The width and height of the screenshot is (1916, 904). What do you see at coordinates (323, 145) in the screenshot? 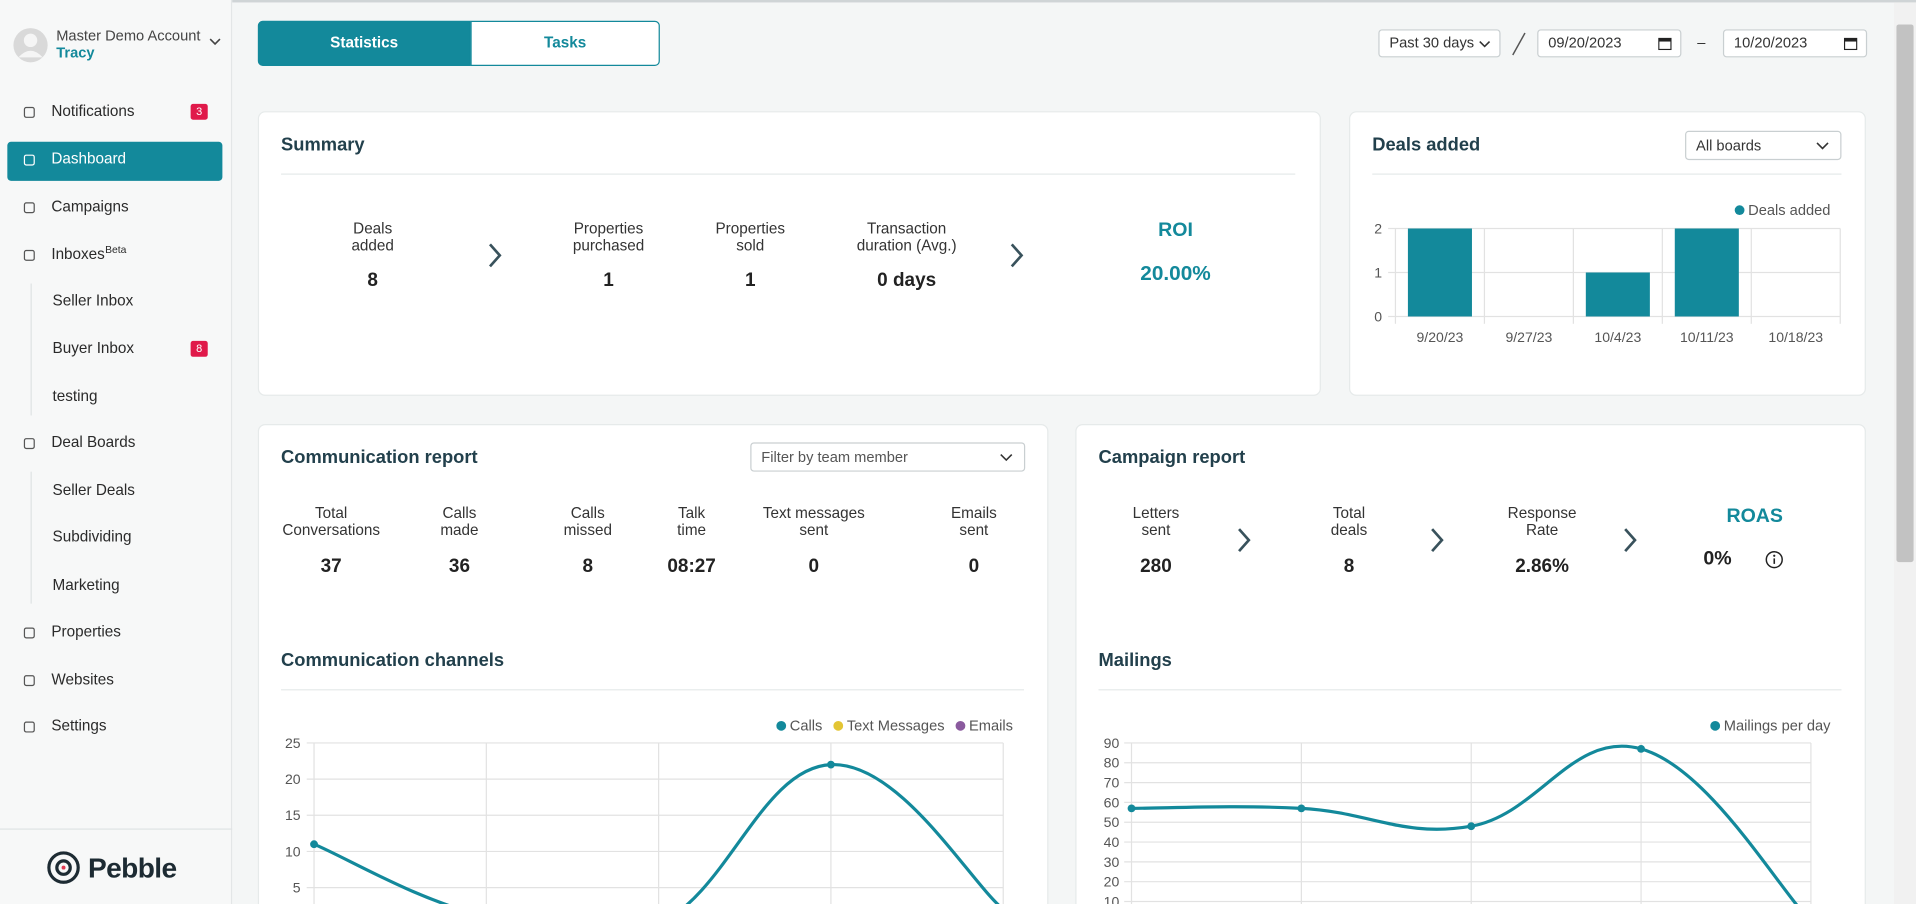
I see `card-title: Summary` at bounding box center [323, 145].